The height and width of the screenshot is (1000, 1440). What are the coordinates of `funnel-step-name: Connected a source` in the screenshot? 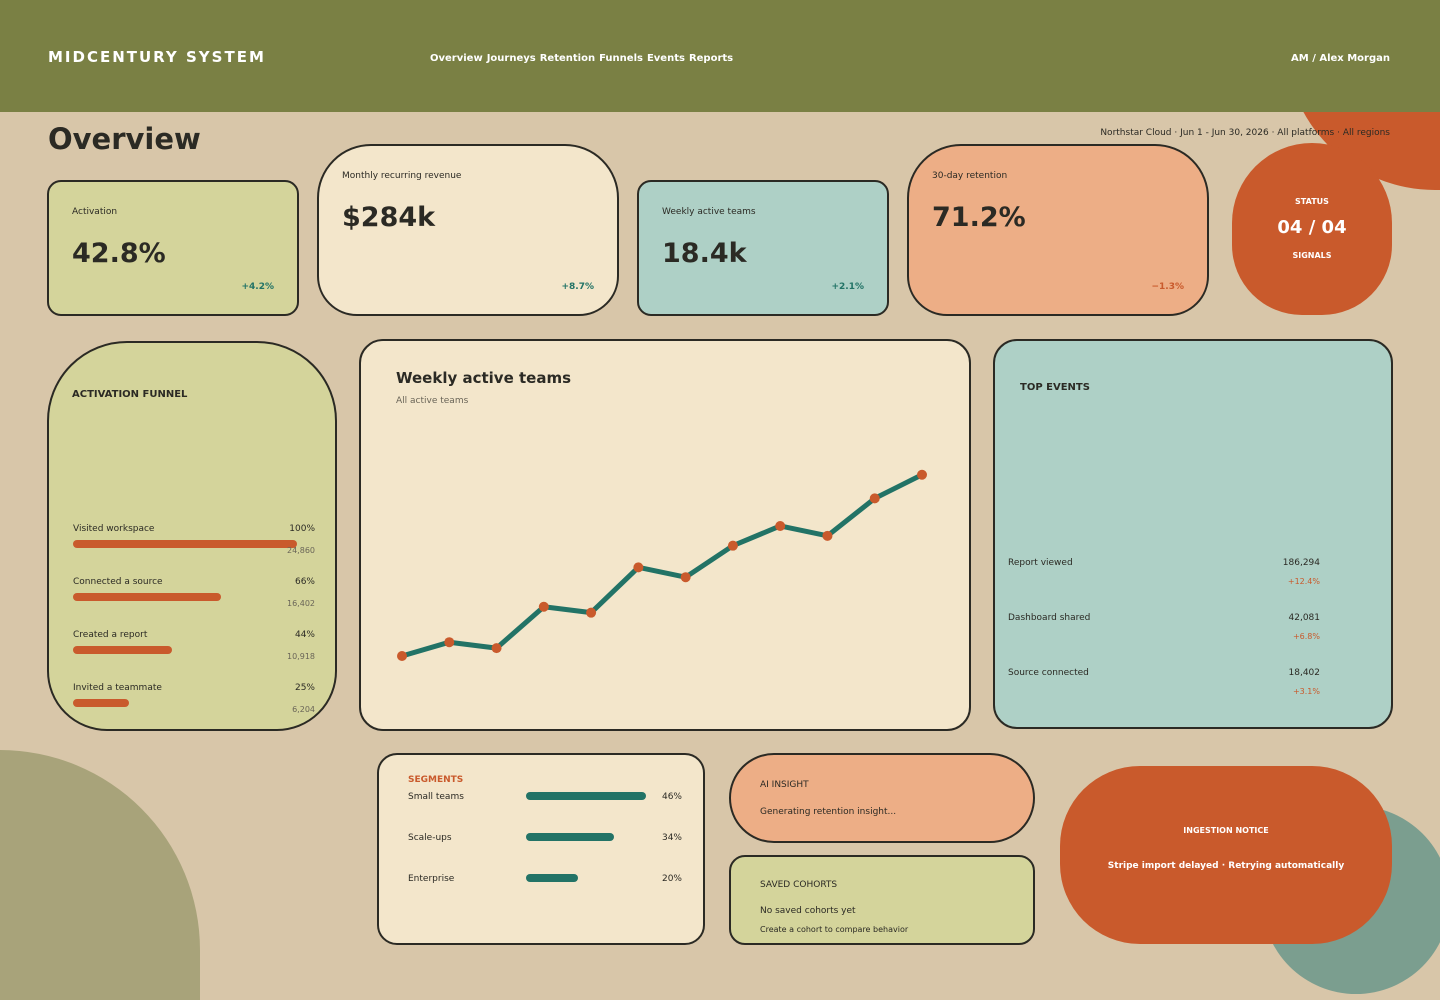 It's located at (118, 582).